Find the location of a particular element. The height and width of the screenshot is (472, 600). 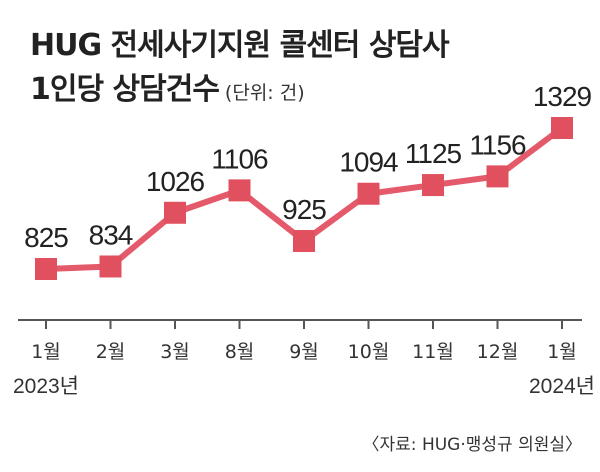

chart-title-line2: 1인당 상담건수 (단위: 건) is located at coordinates (167, 86).